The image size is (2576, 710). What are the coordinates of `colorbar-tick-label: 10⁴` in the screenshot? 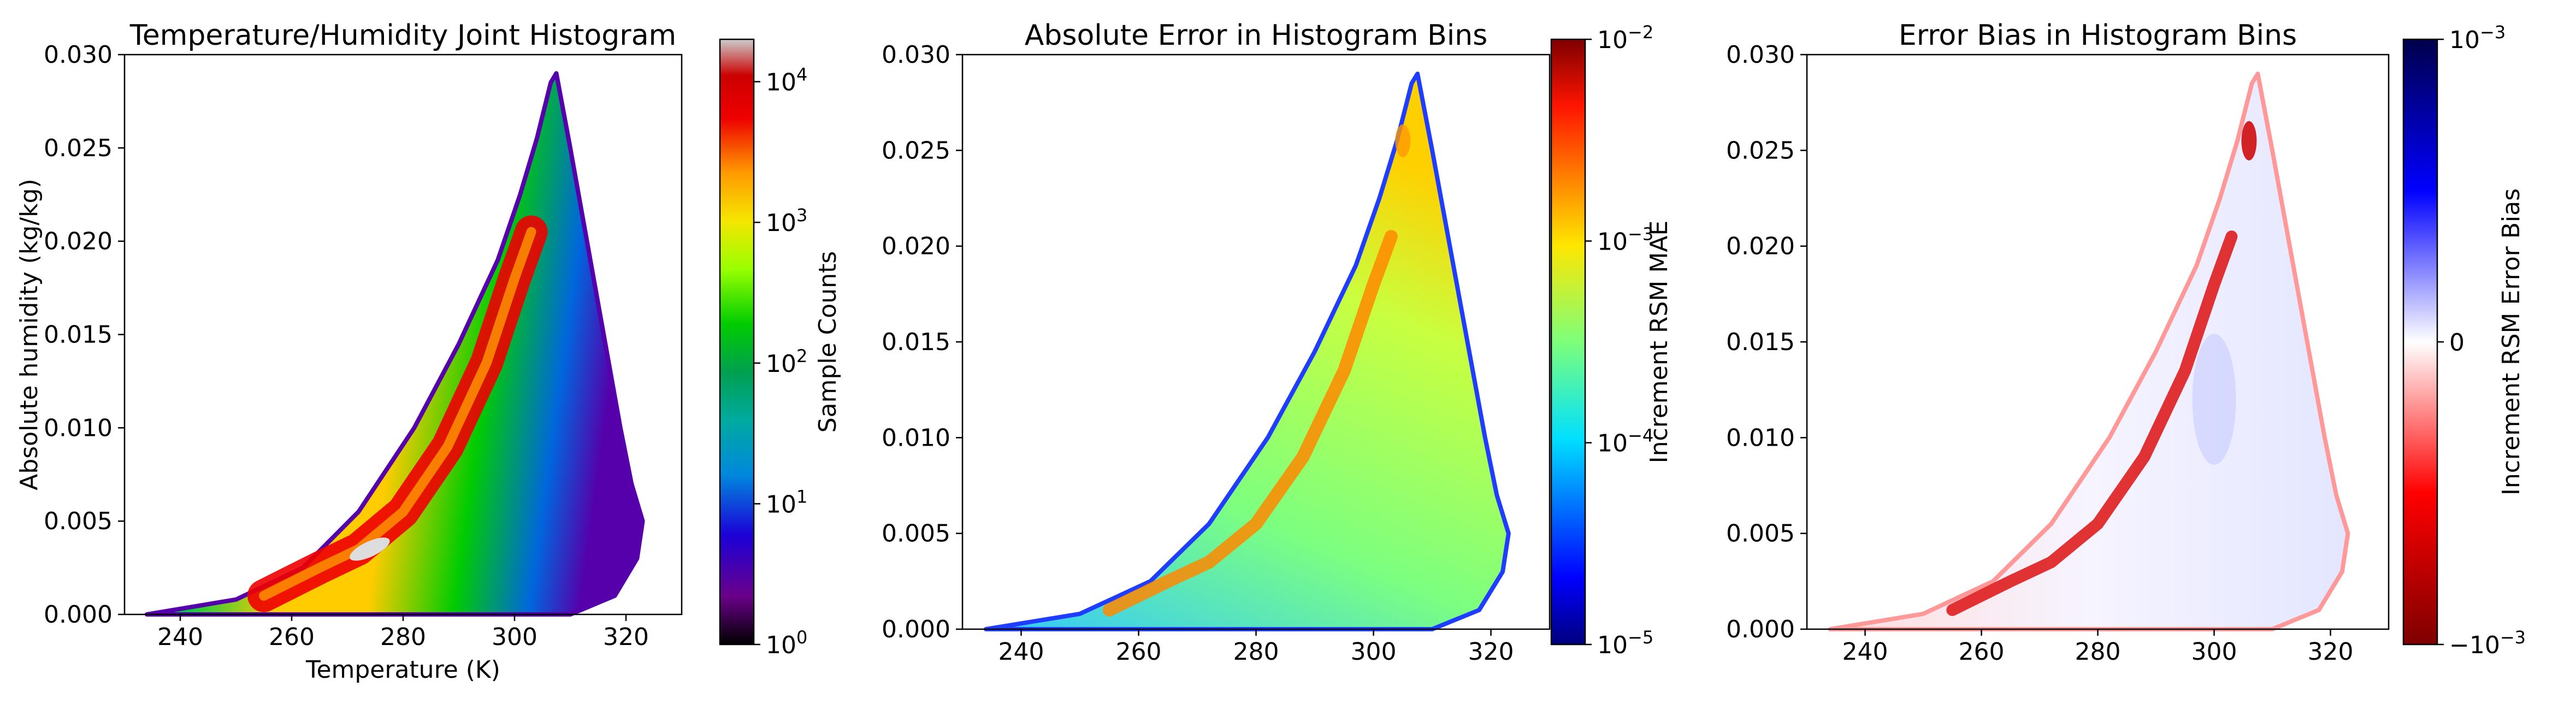 It's located at (786, 80).